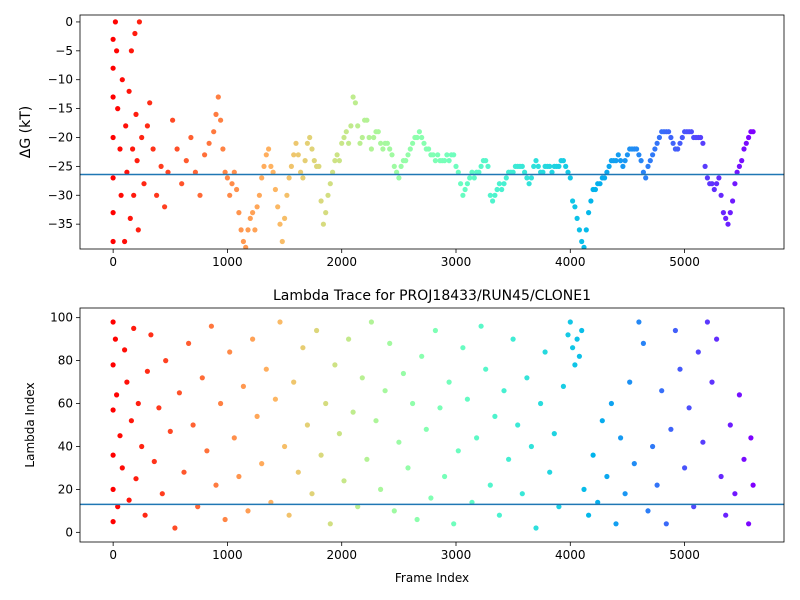 This screenshot has height=600, width=800. I want to click on delta-g-y-tick-label: −5, so click(64, 51).